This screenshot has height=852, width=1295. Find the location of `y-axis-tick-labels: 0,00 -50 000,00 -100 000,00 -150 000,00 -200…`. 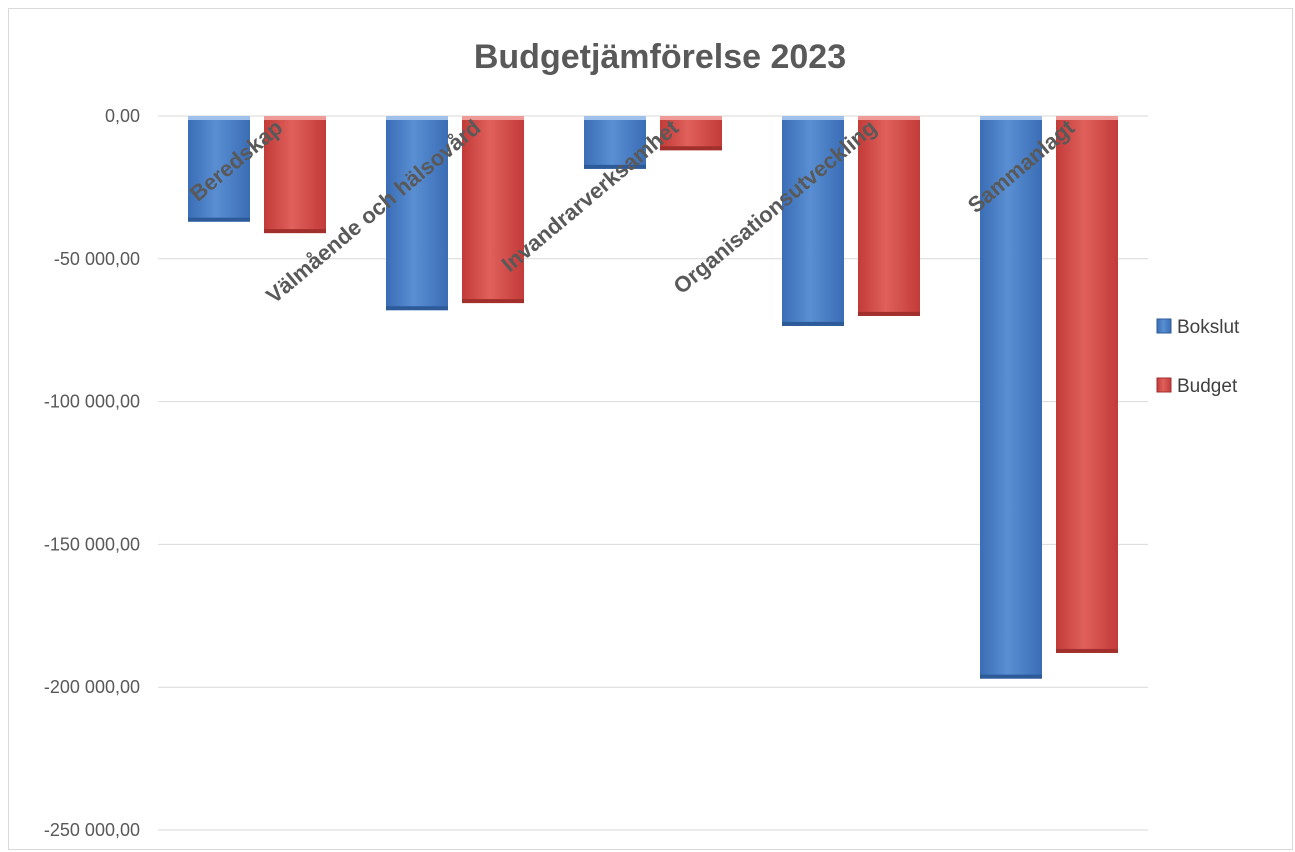

y-axis-tick-labels: 0,00 -50 000,00 -100 000,00 -150 000,00 -200… is located at coordinates (92, 473).